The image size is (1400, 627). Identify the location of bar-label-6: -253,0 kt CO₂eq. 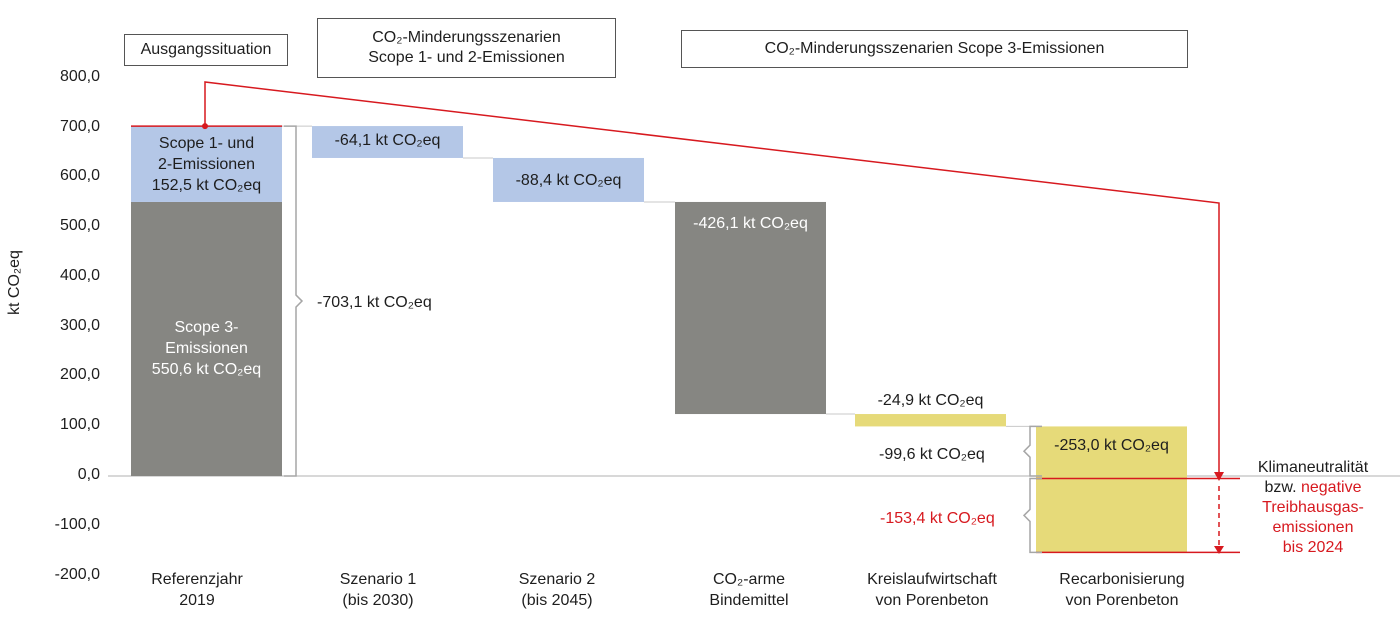
(1111, 445).